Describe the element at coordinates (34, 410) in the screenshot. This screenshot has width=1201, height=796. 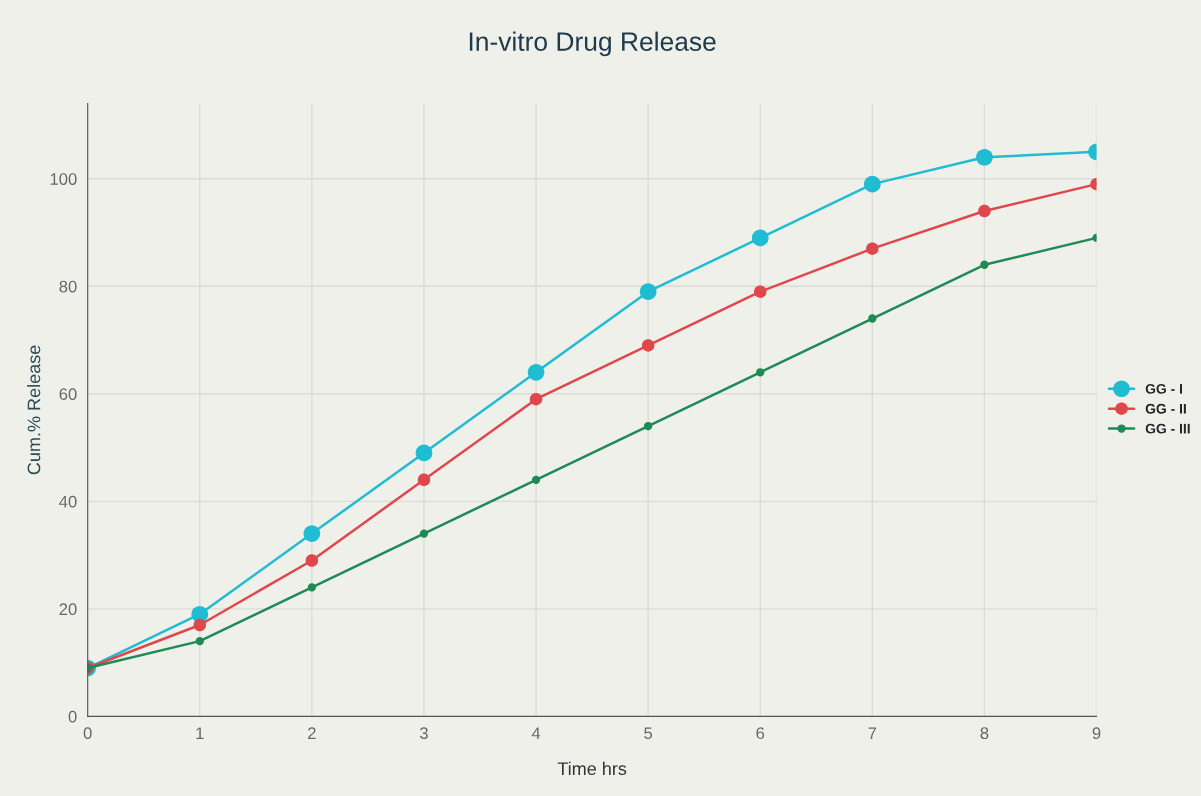
I see `y-axis-title: Cum.% Release` at that location.